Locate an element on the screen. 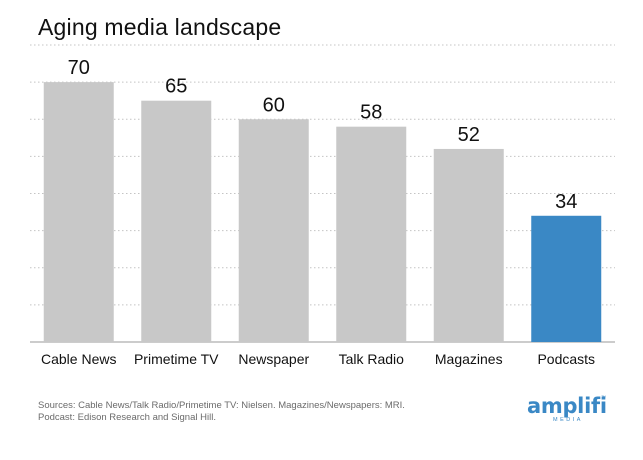  value-label: 65 is located at coordinates (176, 87).